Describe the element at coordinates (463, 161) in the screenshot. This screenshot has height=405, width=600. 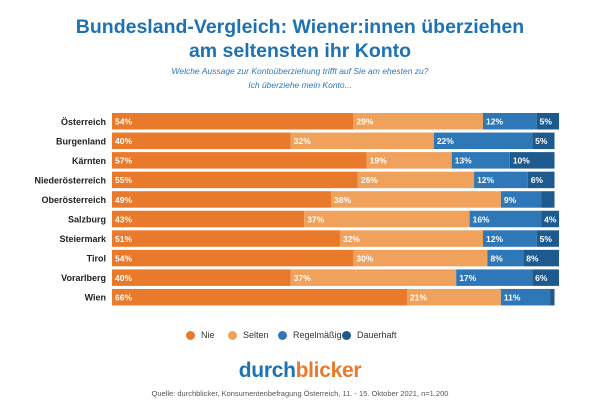
I see `data-label: 13%` at that location.